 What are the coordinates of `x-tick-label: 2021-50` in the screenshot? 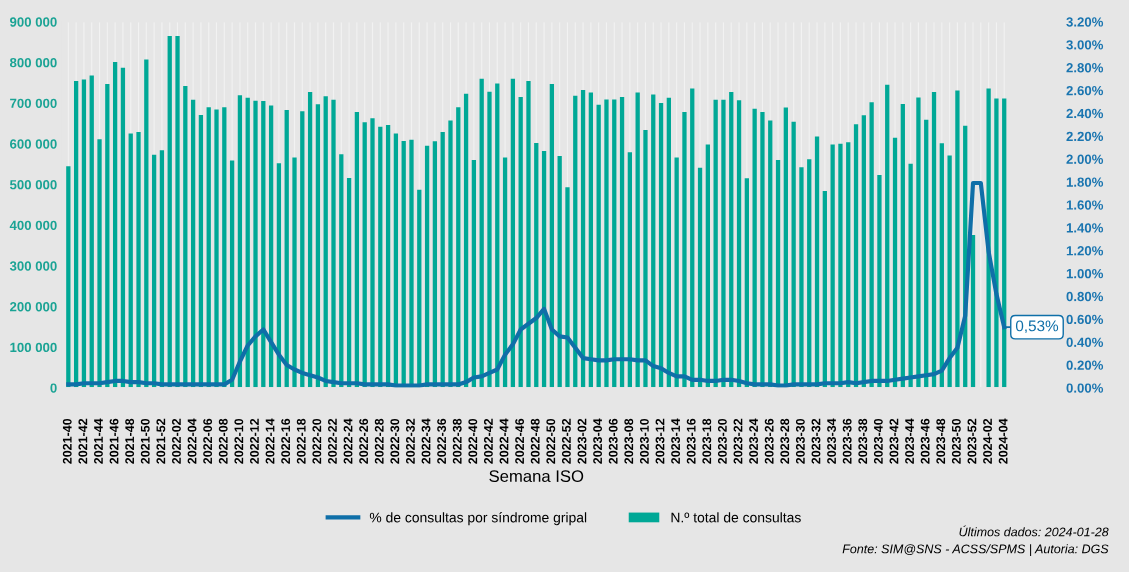 It's located at (145, 441).